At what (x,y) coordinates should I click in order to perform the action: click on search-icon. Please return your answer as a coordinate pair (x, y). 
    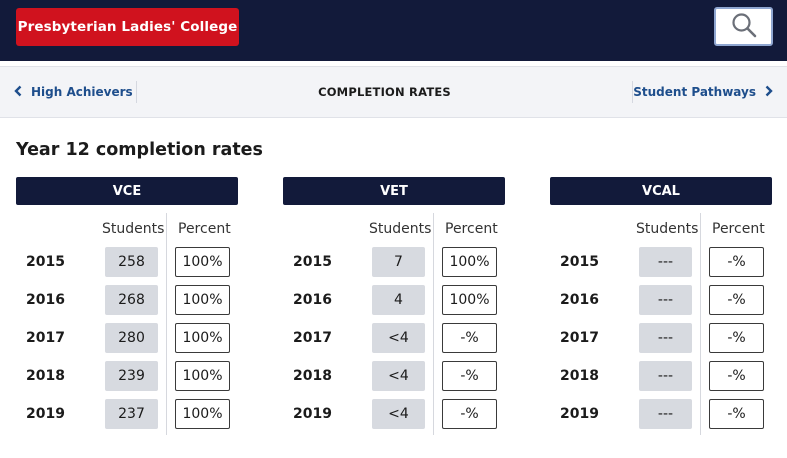
    Looking at the image, I should click on (744, 27).